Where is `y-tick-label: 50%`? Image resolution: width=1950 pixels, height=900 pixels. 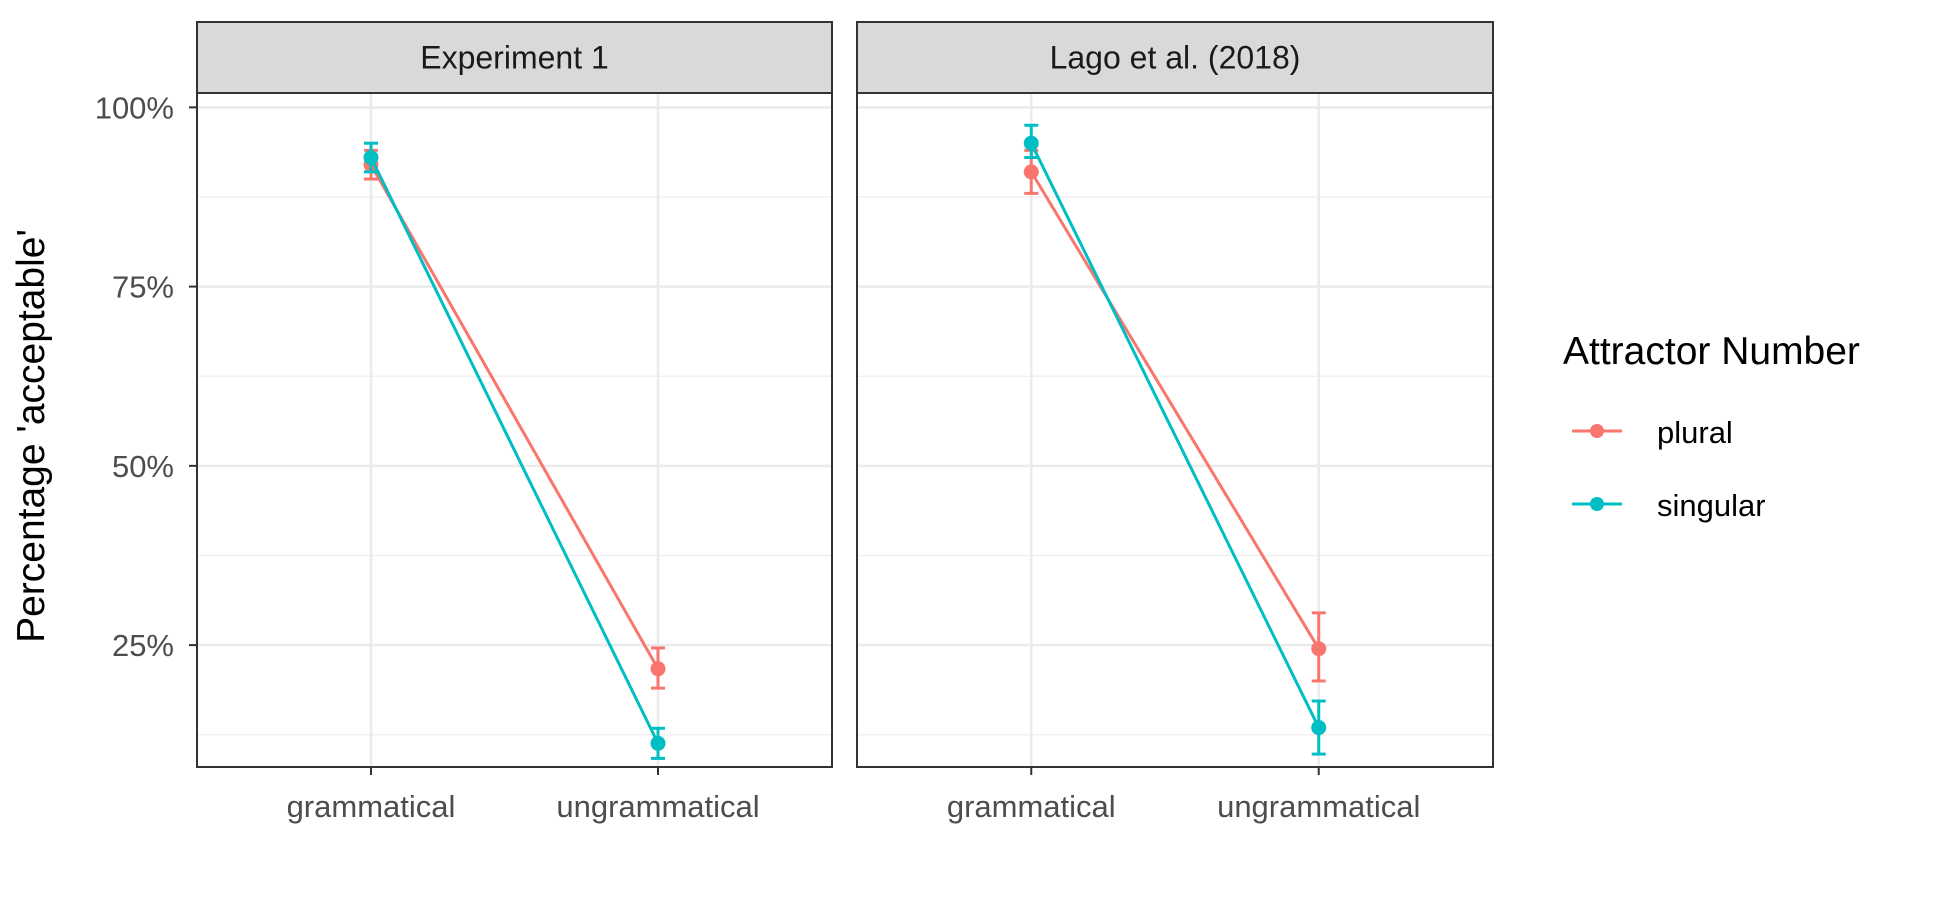
y-tick-label: 50% is located at coordinates (143, 466).